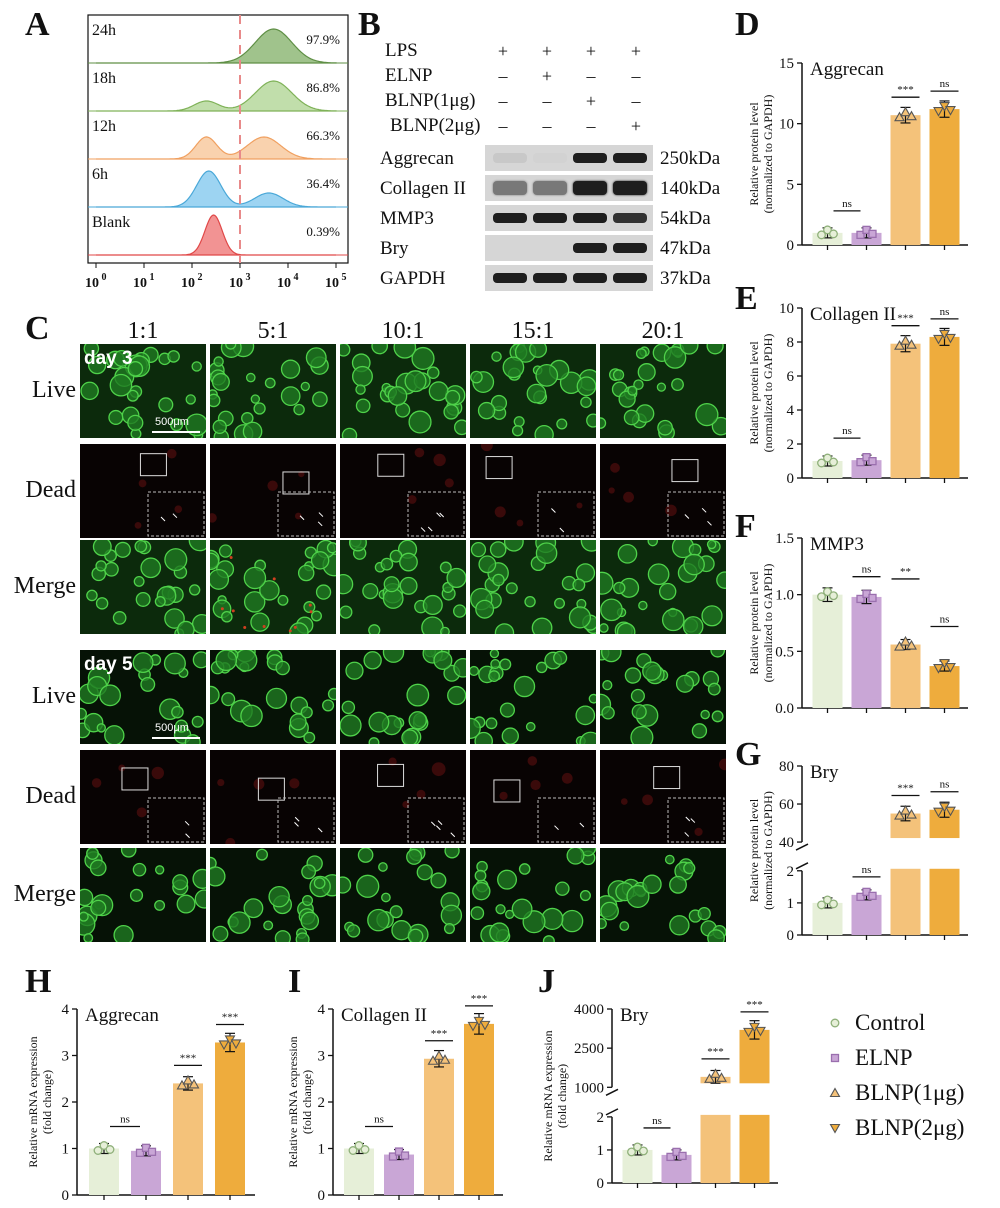 The height and width of the screenshot is (1208, 1000). I want to click on legend-marker-icon, so click(835, 1092).